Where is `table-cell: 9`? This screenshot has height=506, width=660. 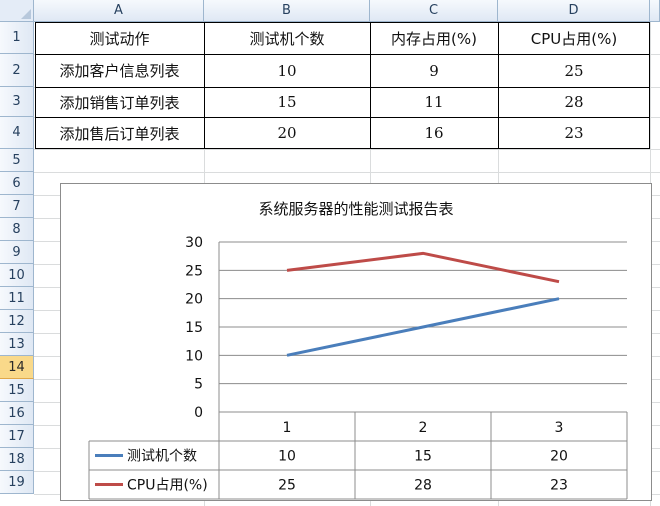
table-cell: 9 is located at coordinates (434, 70).